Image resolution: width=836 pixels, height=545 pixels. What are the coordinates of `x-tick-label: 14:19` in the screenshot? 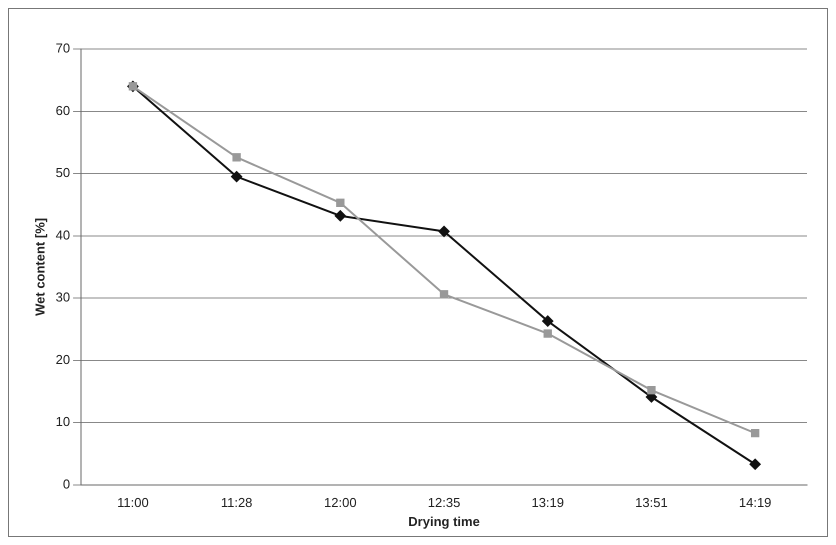 It's located at (755, 502).